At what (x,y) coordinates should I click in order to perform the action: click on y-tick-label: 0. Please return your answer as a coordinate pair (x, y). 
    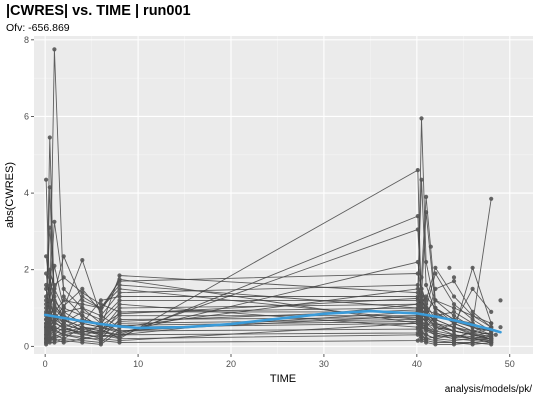
    Looking at the image, I should click on (26, 346).